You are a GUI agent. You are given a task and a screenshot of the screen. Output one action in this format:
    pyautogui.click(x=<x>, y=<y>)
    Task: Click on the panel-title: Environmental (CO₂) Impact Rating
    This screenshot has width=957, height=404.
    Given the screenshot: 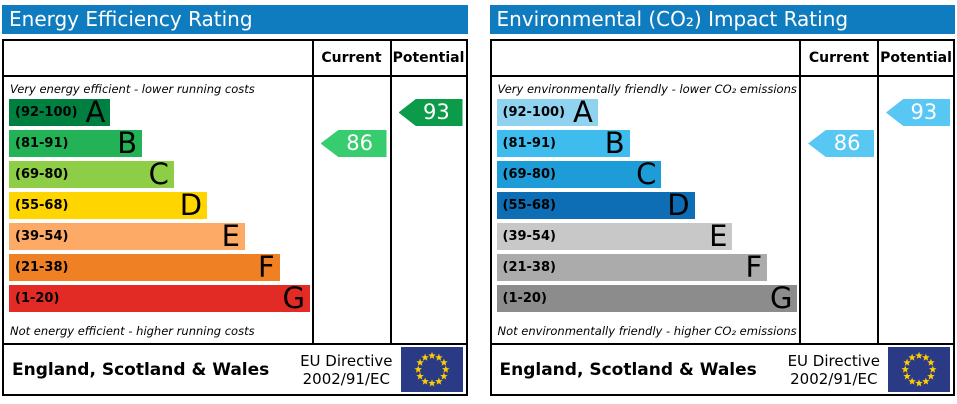 What is the action you would take?
    pyautogui.click(x=722, y=19)
    